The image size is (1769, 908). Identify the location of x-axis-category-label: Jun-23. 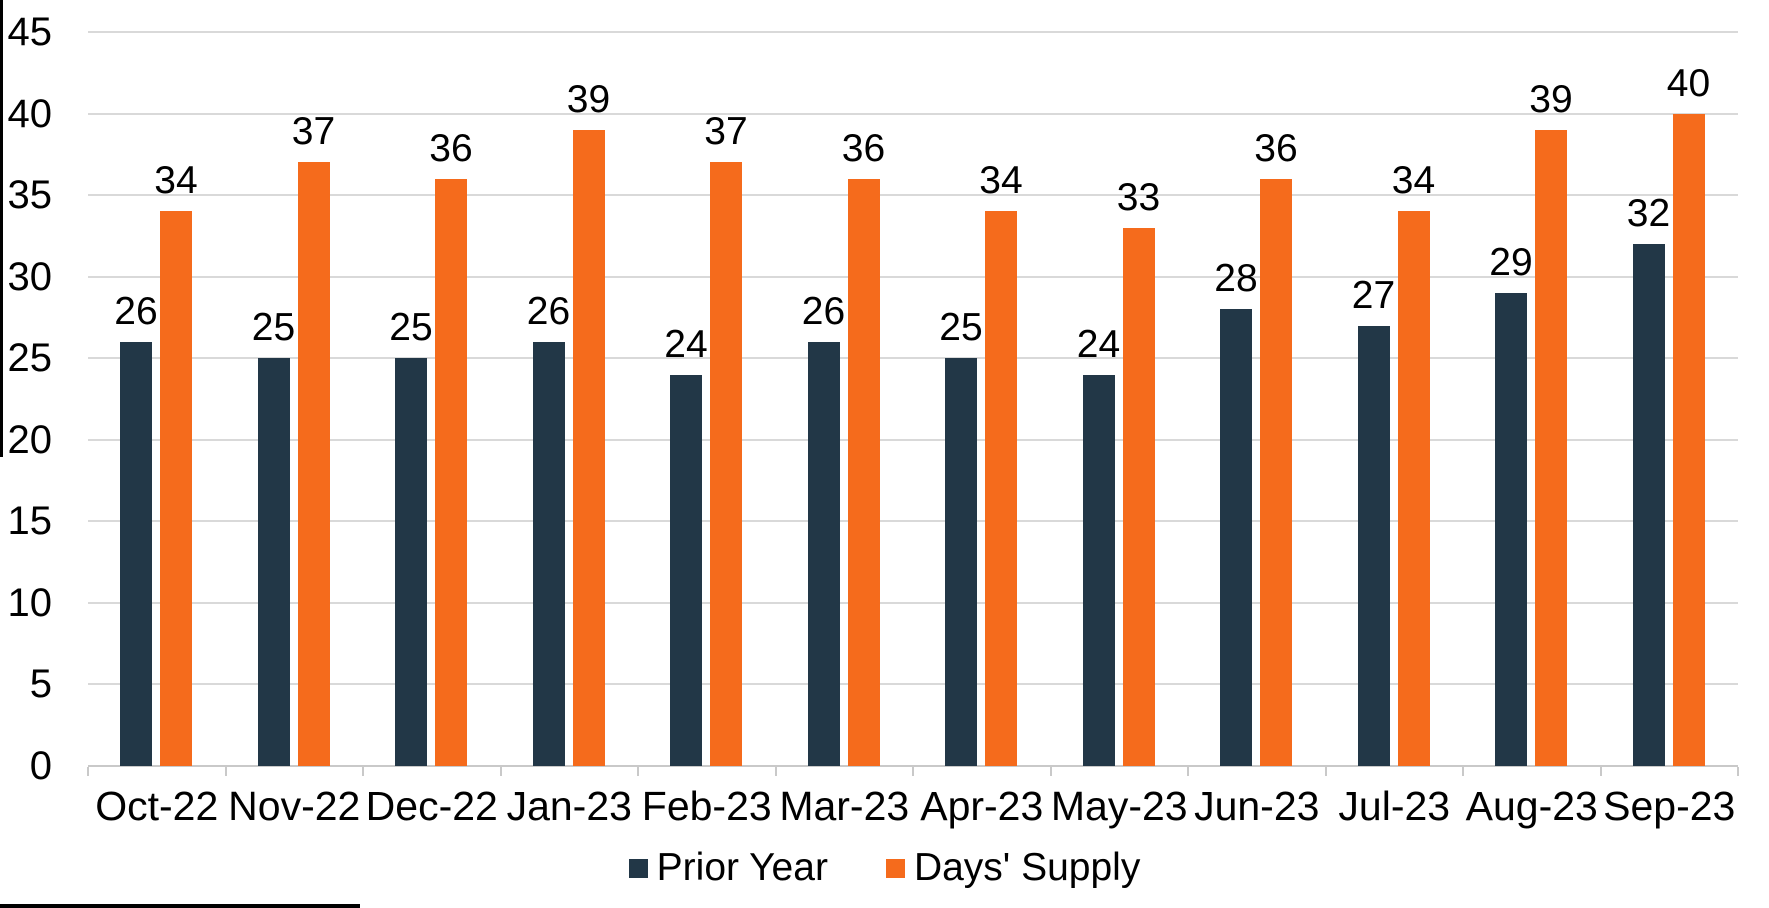
(1257, 806).